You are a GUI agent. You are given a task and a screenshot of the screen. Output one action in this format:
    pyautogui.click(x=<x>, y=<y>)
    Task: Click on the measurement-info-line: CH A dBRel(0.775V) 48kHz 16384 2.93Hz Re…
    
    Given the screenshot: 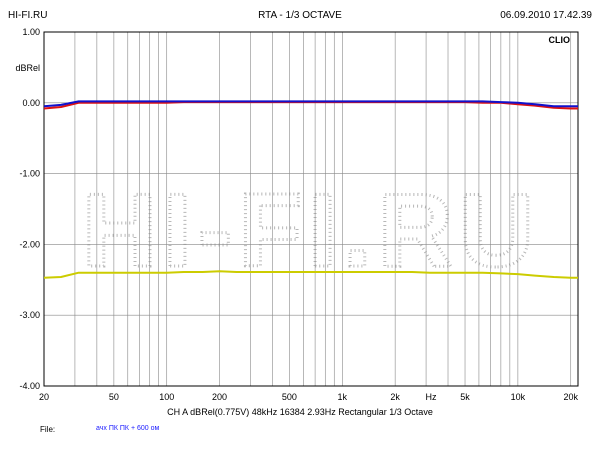 What is the action you would take?
    pyautogui.click(x=300, y=412)
    